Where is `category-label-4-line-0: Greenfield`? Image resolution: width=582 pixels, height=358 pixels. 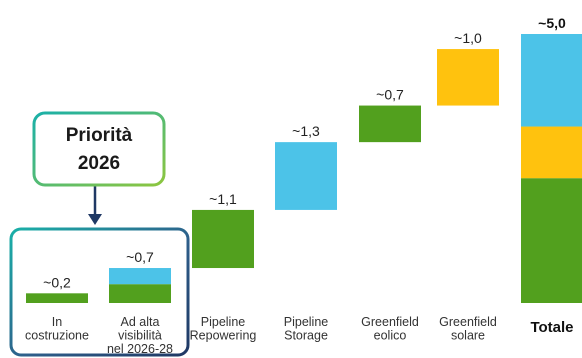
category-label-4-line-0: Greenfield is located at coordinates (390, 322).